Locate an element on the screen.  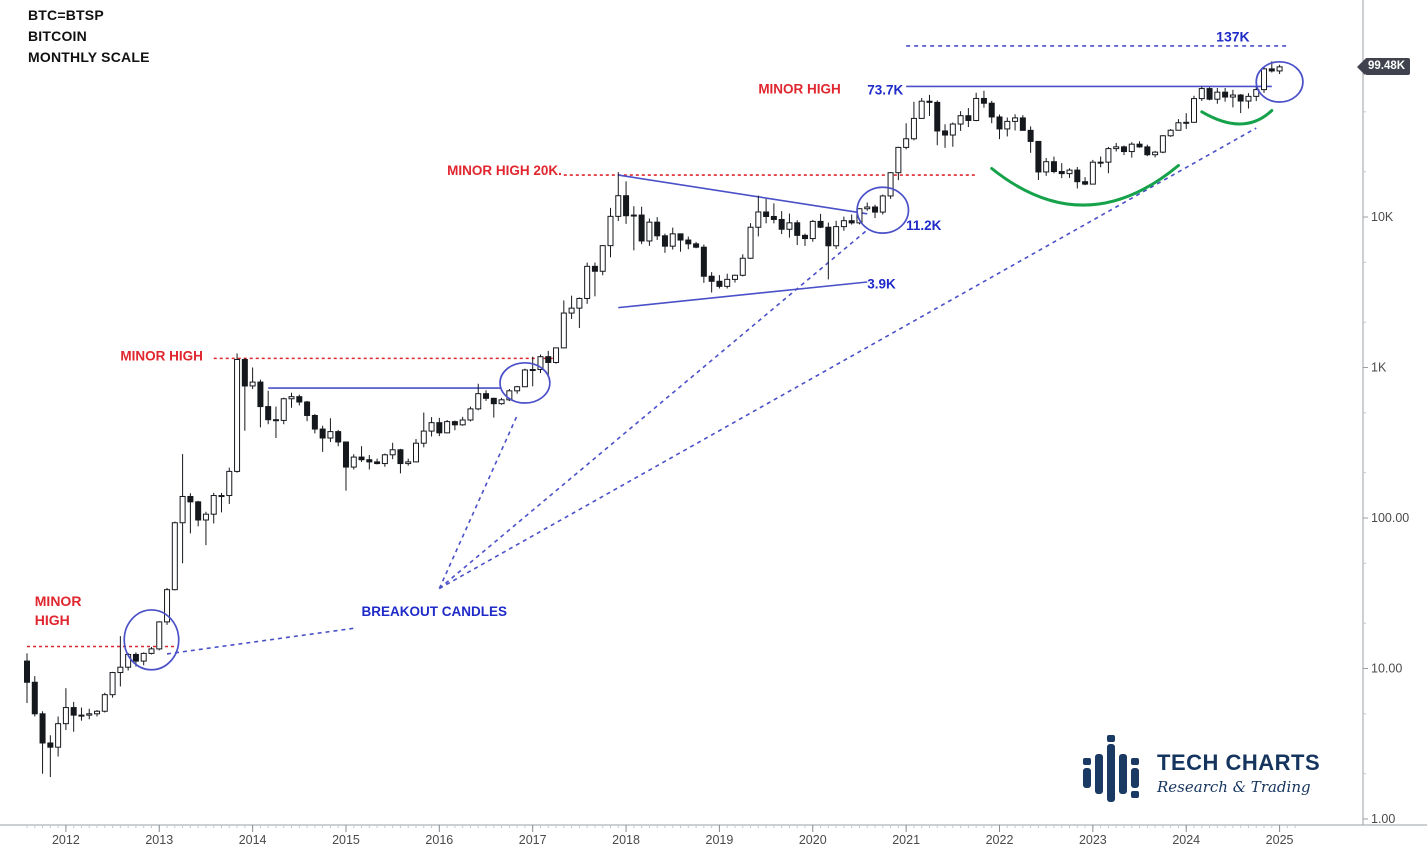
level-137k-label: 137K is located at coordinates (1232, 37).